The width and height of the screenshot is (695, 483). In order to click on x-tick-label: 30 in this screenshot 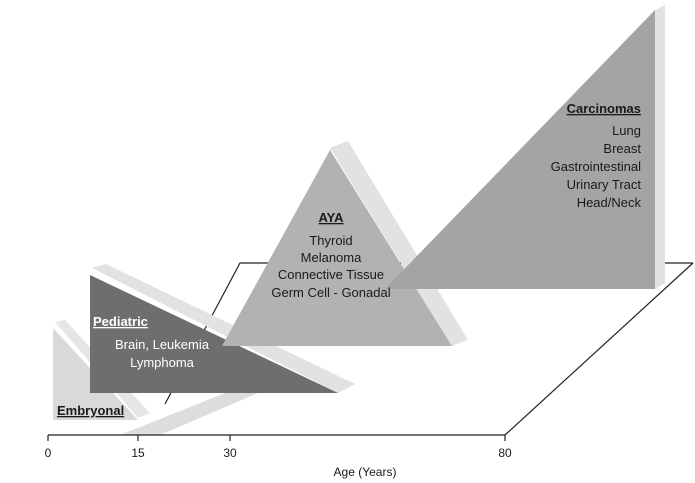, I will do `click(230, 453)`.